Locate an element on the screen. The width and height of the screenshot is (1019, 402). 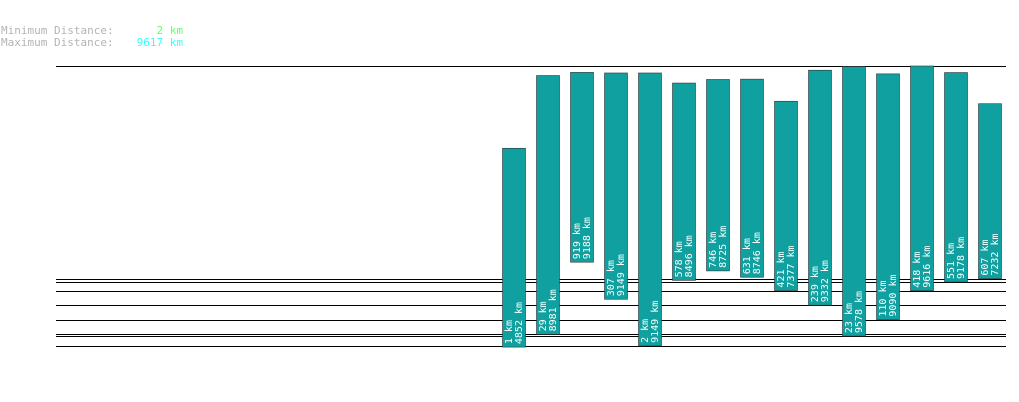
bar-max-label: 9332 km is located at coordinates (825, 281).